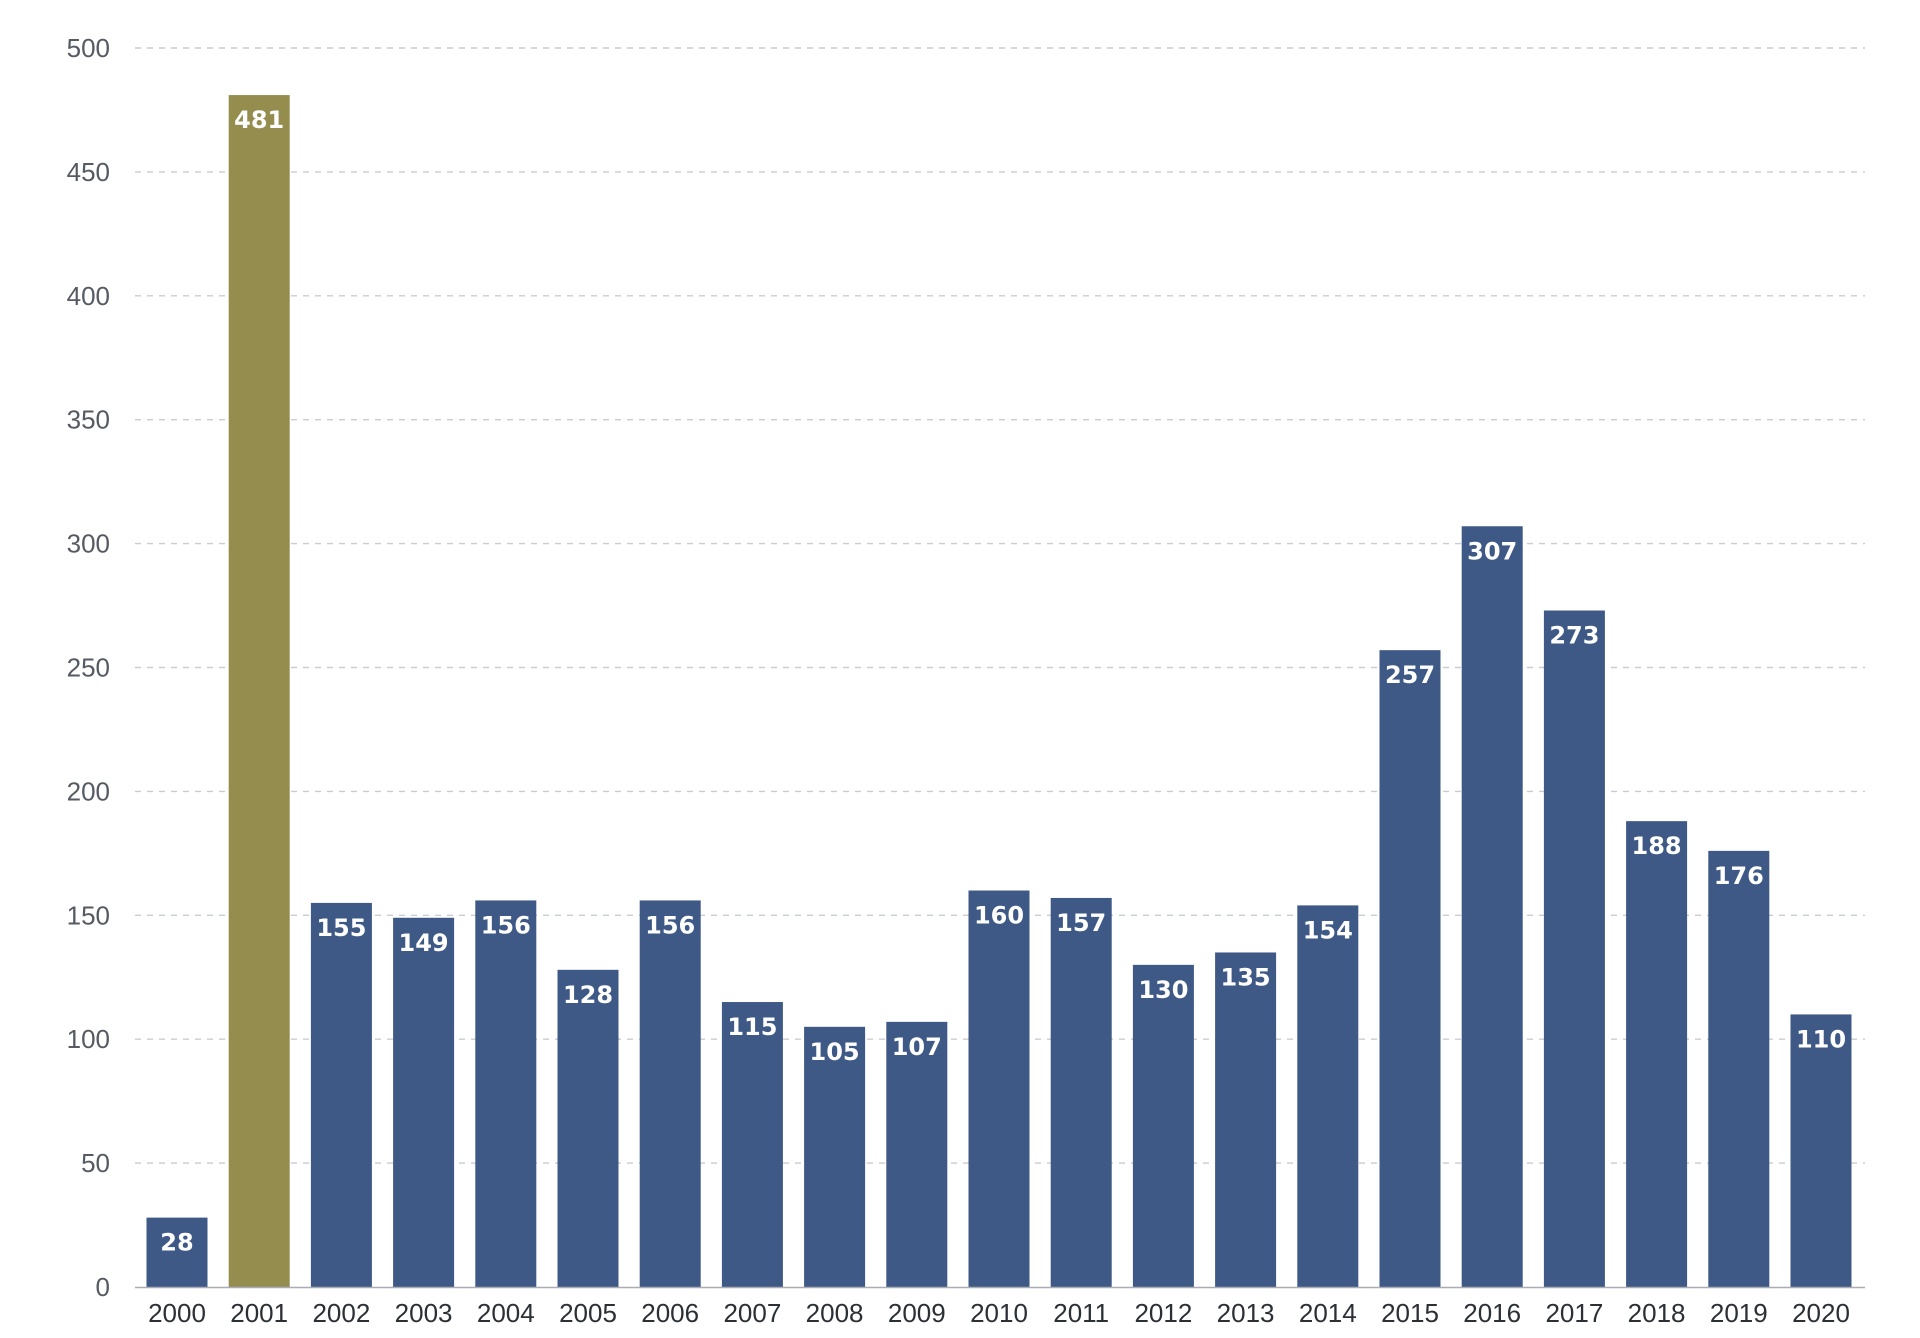 This screenshot has height=1338, width=1920. I want to click on data-label-2007: 115, so click(752, 1027).